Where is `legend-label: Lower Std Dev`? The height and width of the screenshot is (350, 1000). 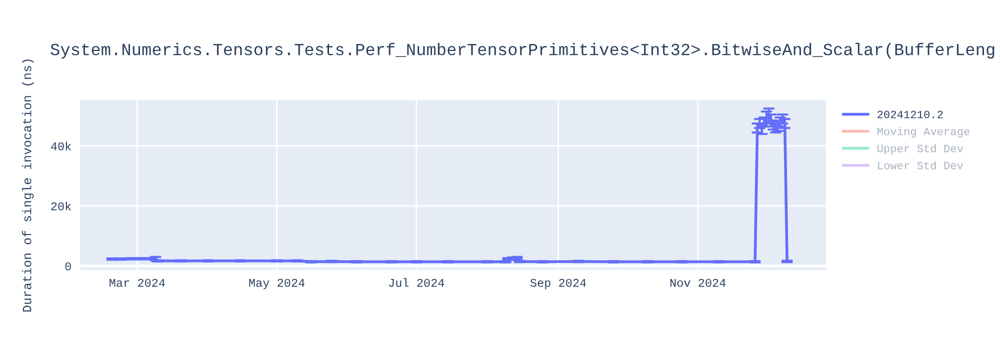
legend-label: Lower Std Dev is located at coordinates (921, 165).